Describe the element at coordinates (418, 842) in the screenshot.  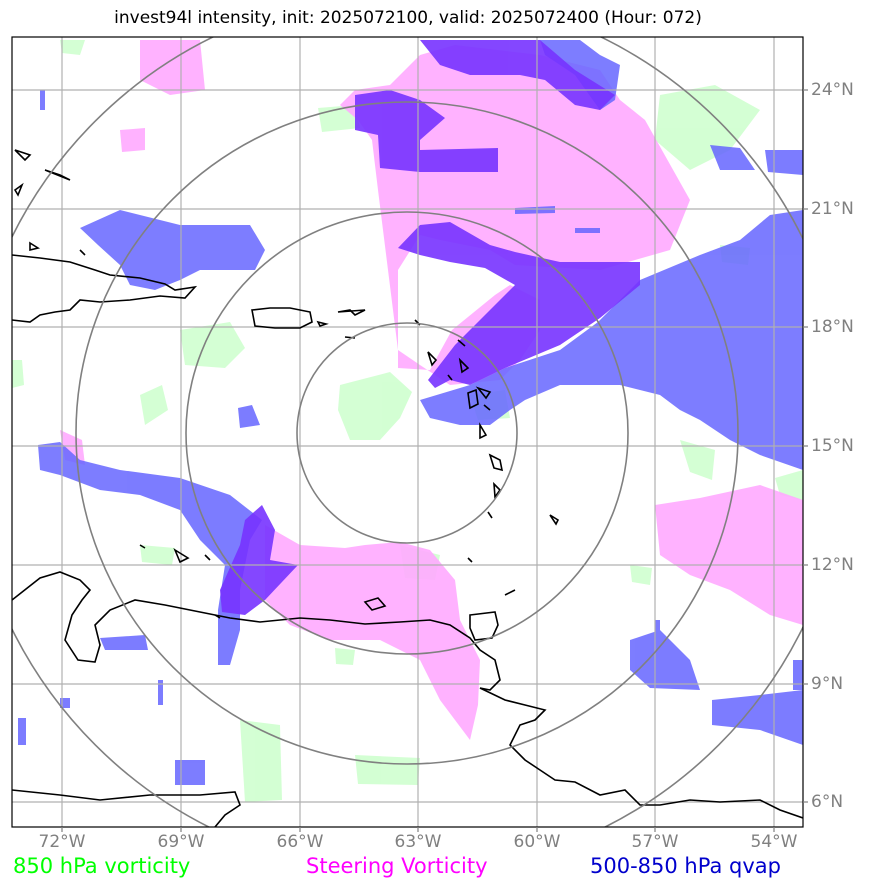
I see `lon-label-63w: 63°W` at that location.